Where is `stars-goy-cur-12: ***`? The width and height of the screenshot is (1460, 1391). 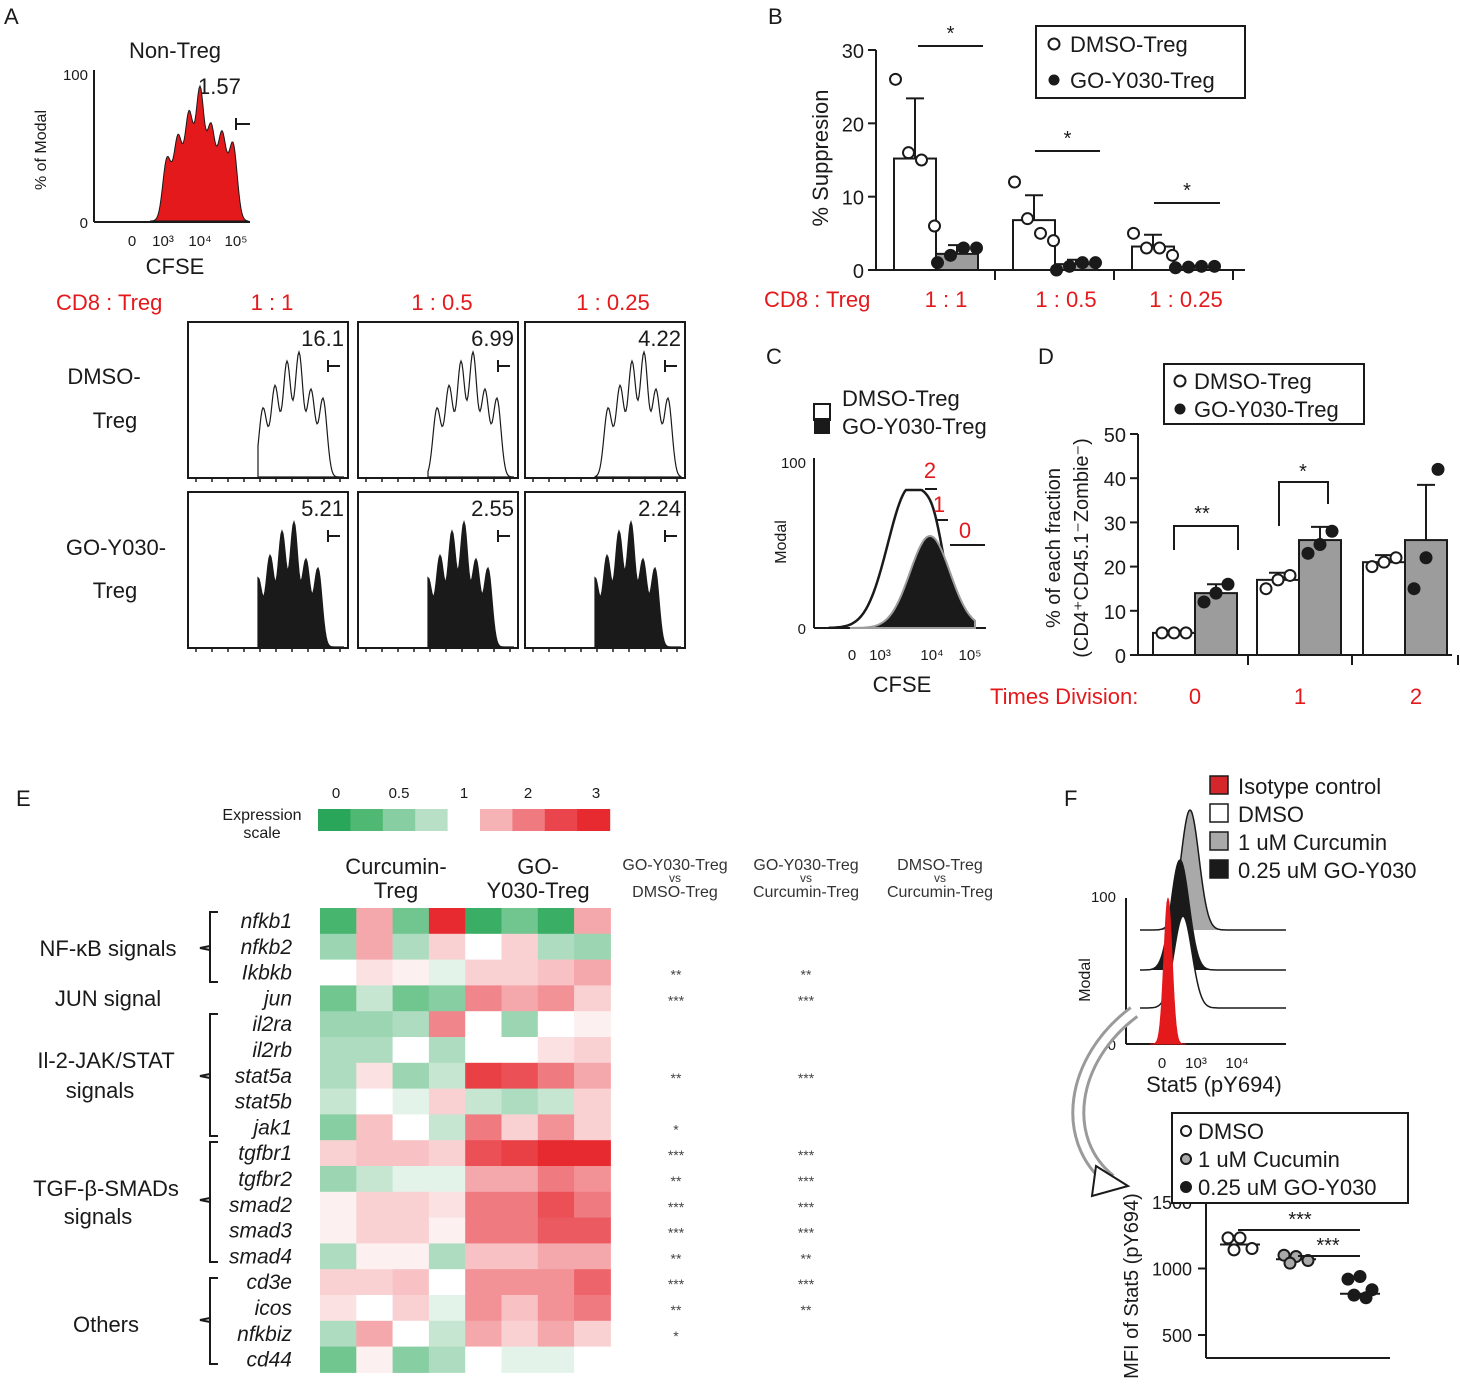
stars-goy-cur-12: *** is located at coordinates (806, 1233).